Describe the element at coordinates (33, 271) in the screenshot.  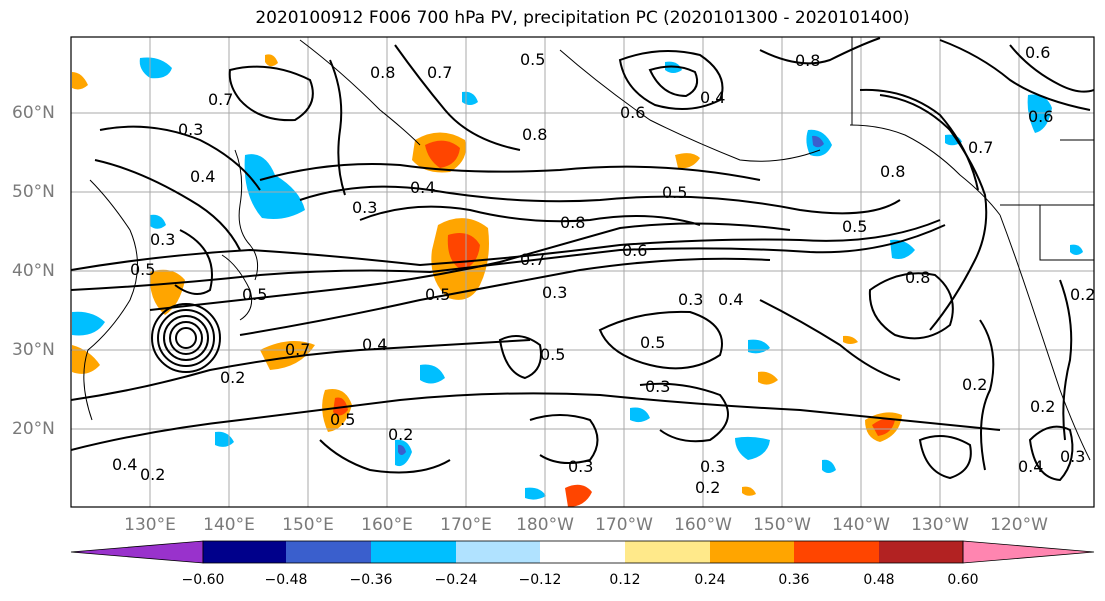
I see `latitude-label: 40°N` at that location.